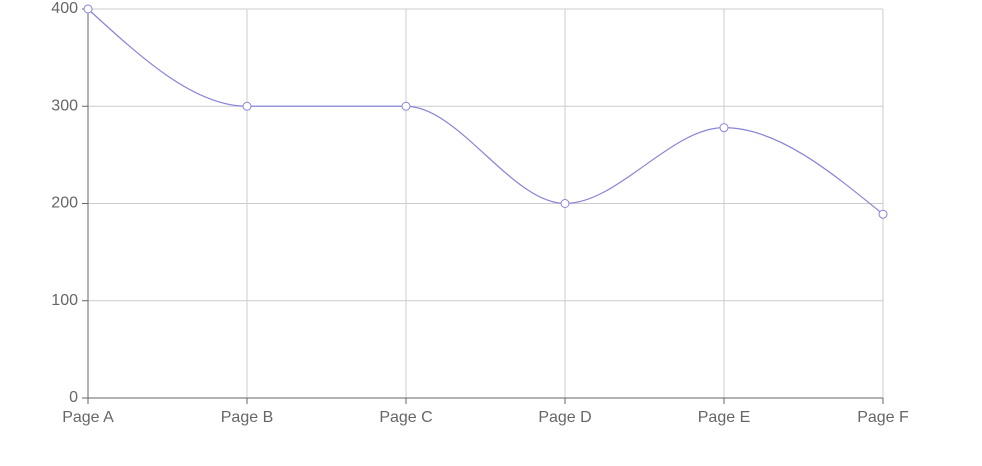  Describe the element at coordinates (64, 203) in the screenshot. I see `y-tick-label: 200` at that location.